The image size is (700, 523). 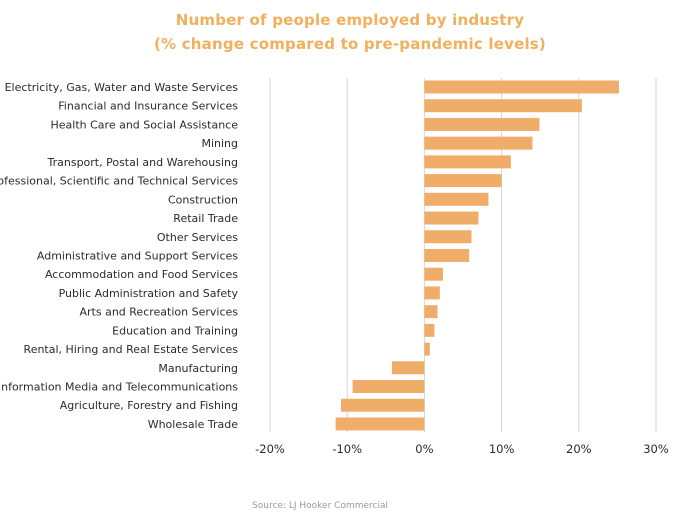 I want to click on x-tick-label: 0%, so click(x=424, y=449).